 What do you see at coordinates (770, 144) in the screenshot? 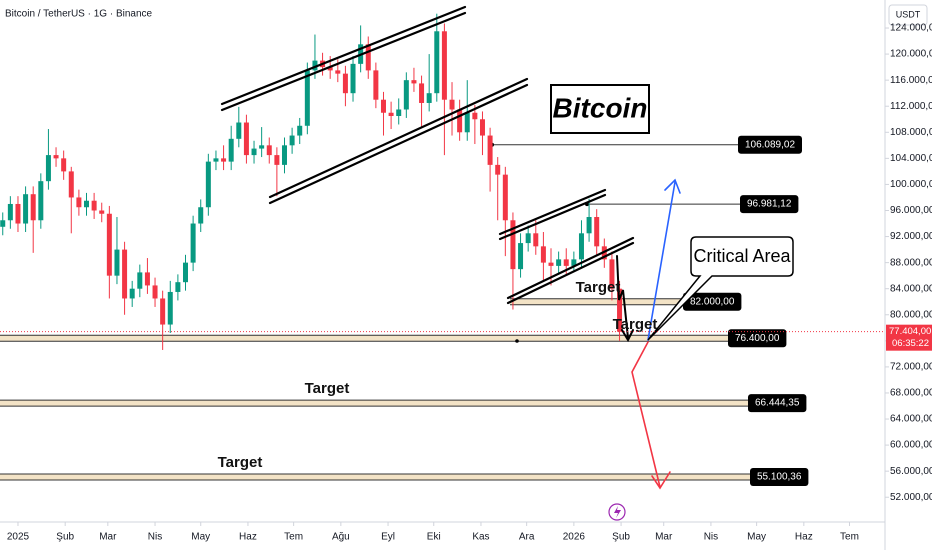
I see `level-label: 106.089,02` at bounding box center [770, 144].